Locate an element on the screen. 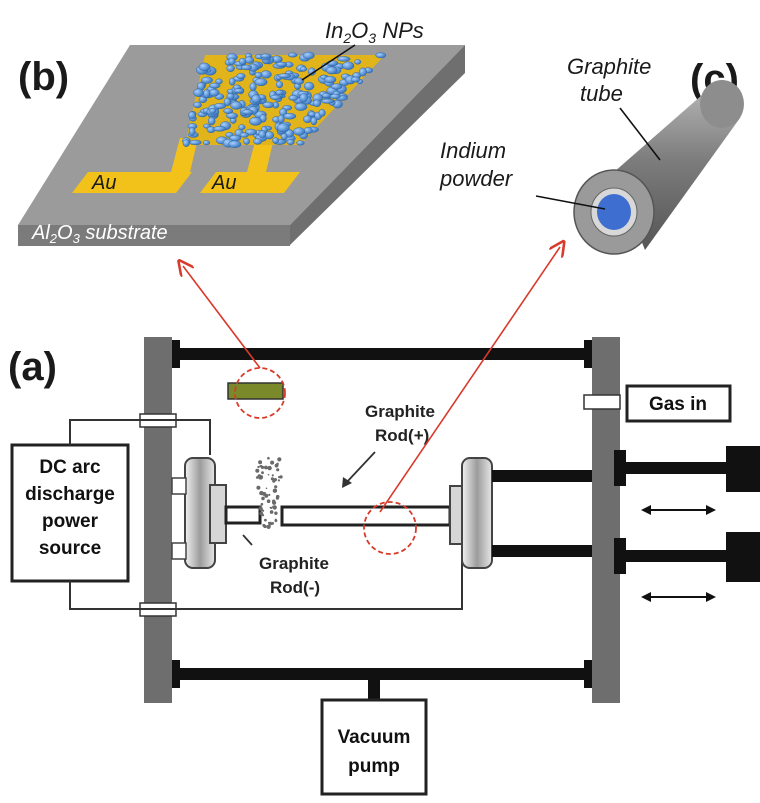 Image resolution: width=760 pixels, height=803 pixels. nps-label: In2O3 NPs is located at coordinates (374, 32).